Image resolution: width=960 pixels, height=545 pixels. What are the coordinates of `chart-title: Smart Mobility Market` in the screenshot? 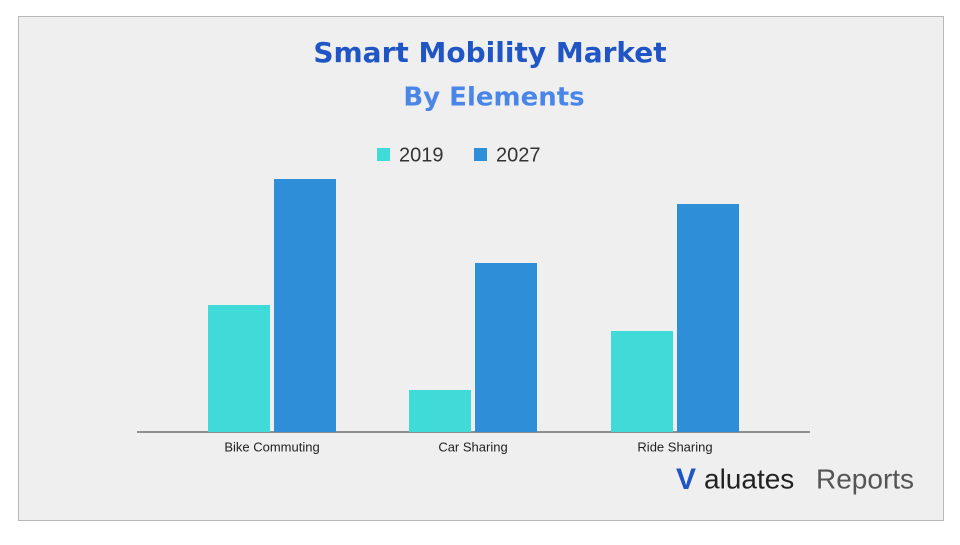 It's located at (489, 52).